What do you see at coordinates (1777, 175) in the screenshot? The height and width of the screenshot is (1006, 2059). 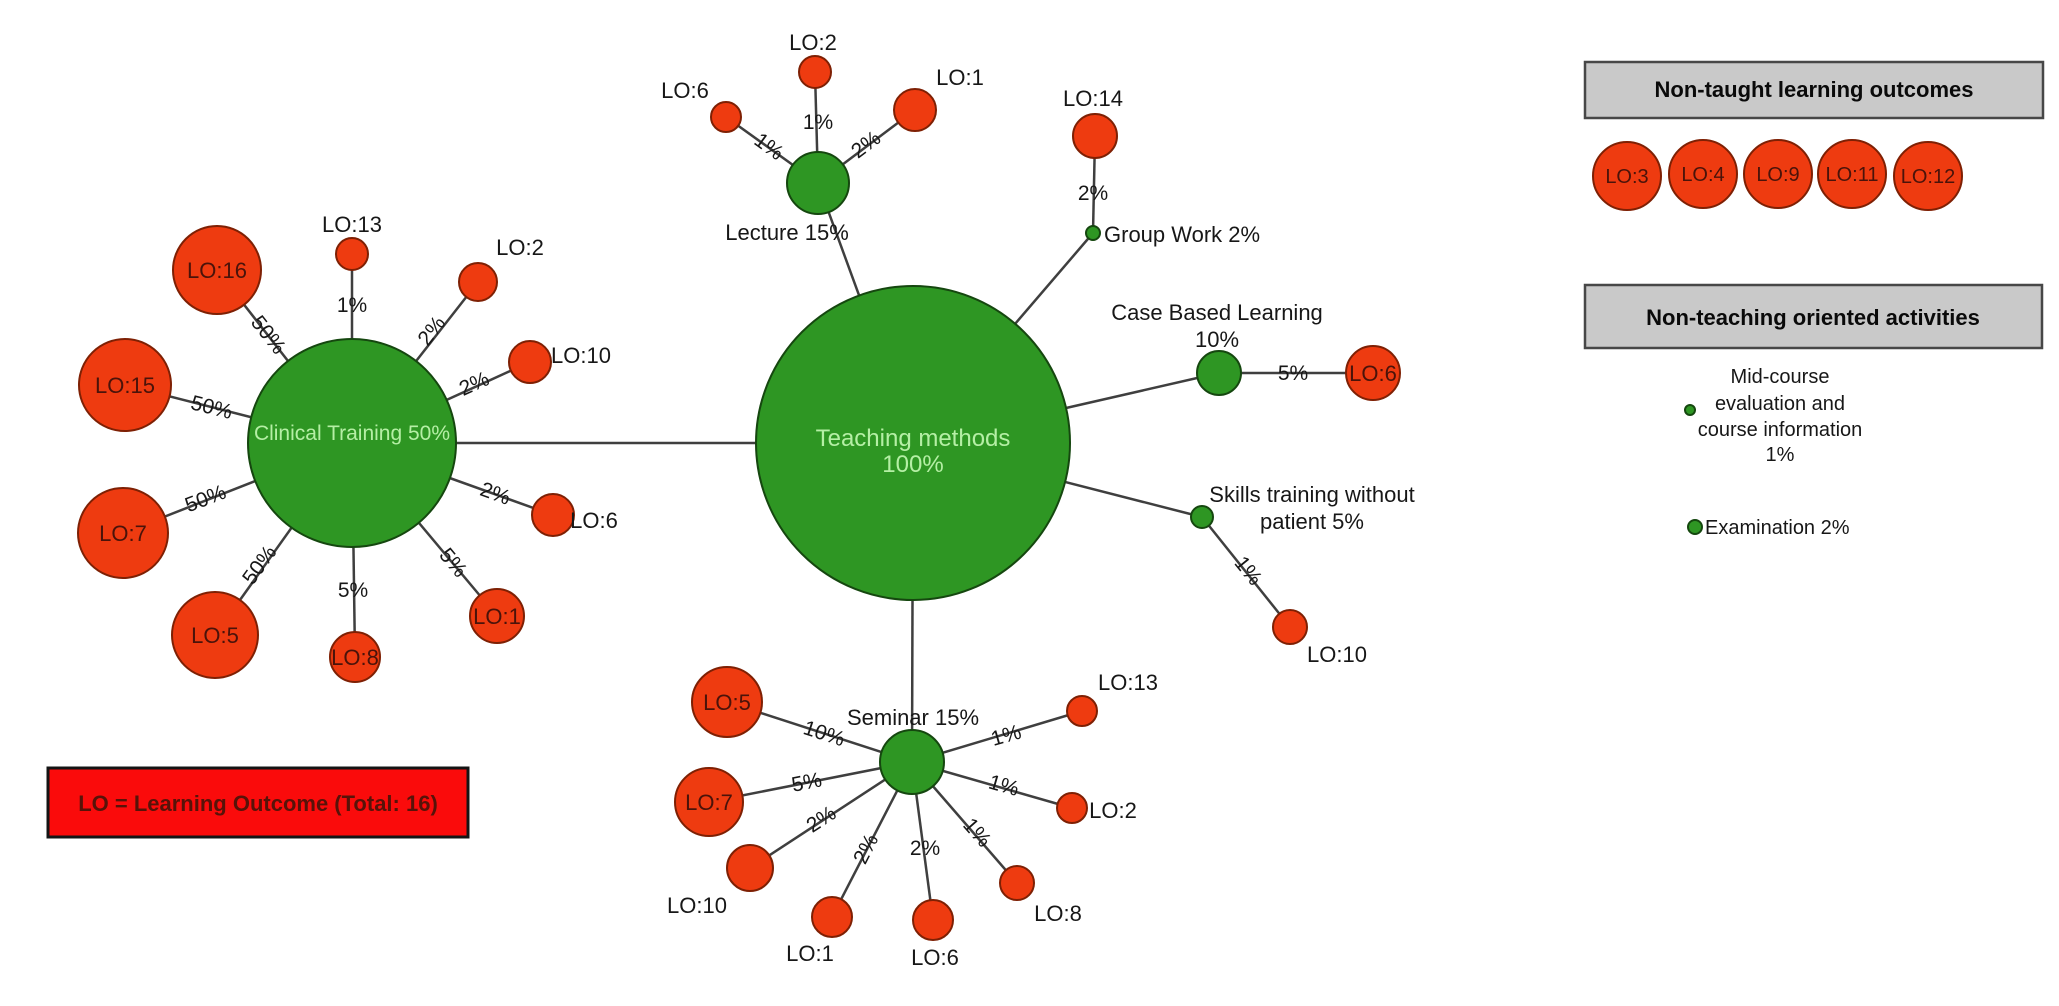 I see `non-taught-lo9-label: LO:9` at bounding box center [1777, 175].